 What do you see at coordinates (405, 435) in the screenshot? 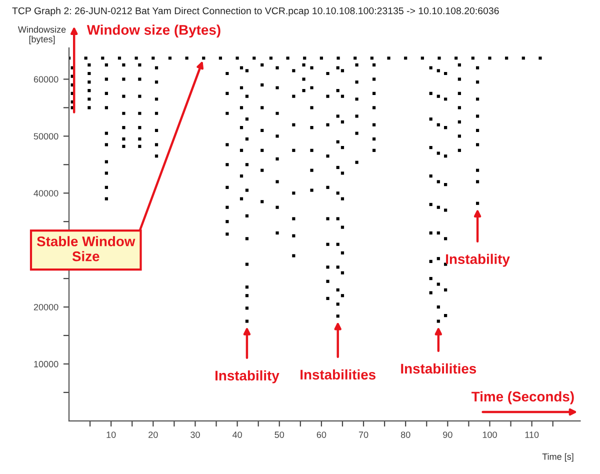
I see `x-tick-label: 80` at bounding box center [405, 435].